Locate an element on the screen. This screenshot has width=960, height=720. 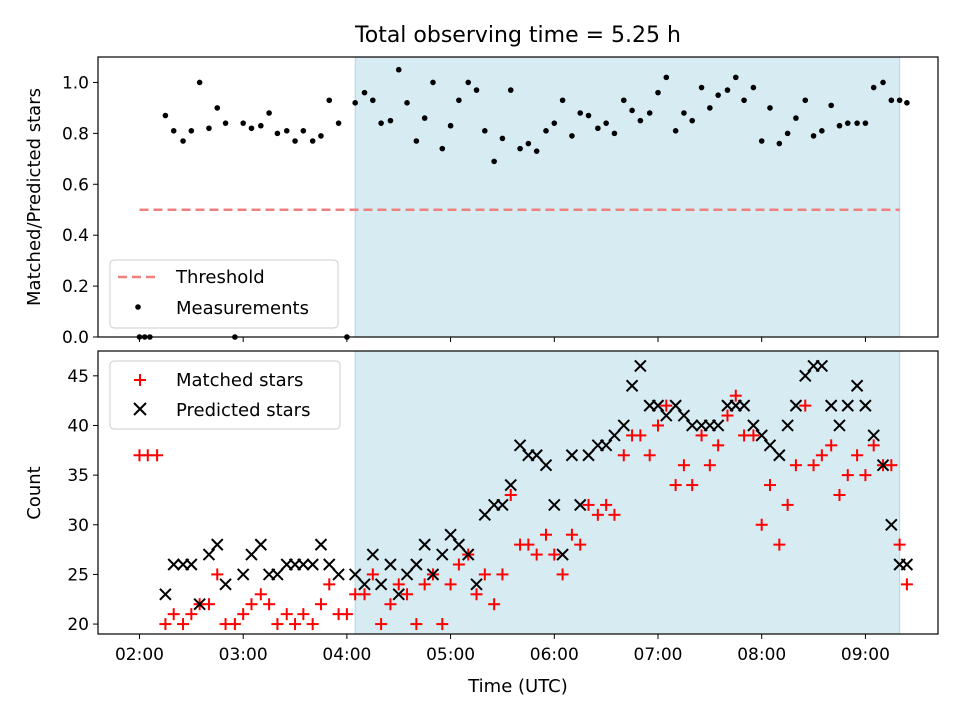
top-legend: Threshold Measurements is located at coordinates (224, 294).